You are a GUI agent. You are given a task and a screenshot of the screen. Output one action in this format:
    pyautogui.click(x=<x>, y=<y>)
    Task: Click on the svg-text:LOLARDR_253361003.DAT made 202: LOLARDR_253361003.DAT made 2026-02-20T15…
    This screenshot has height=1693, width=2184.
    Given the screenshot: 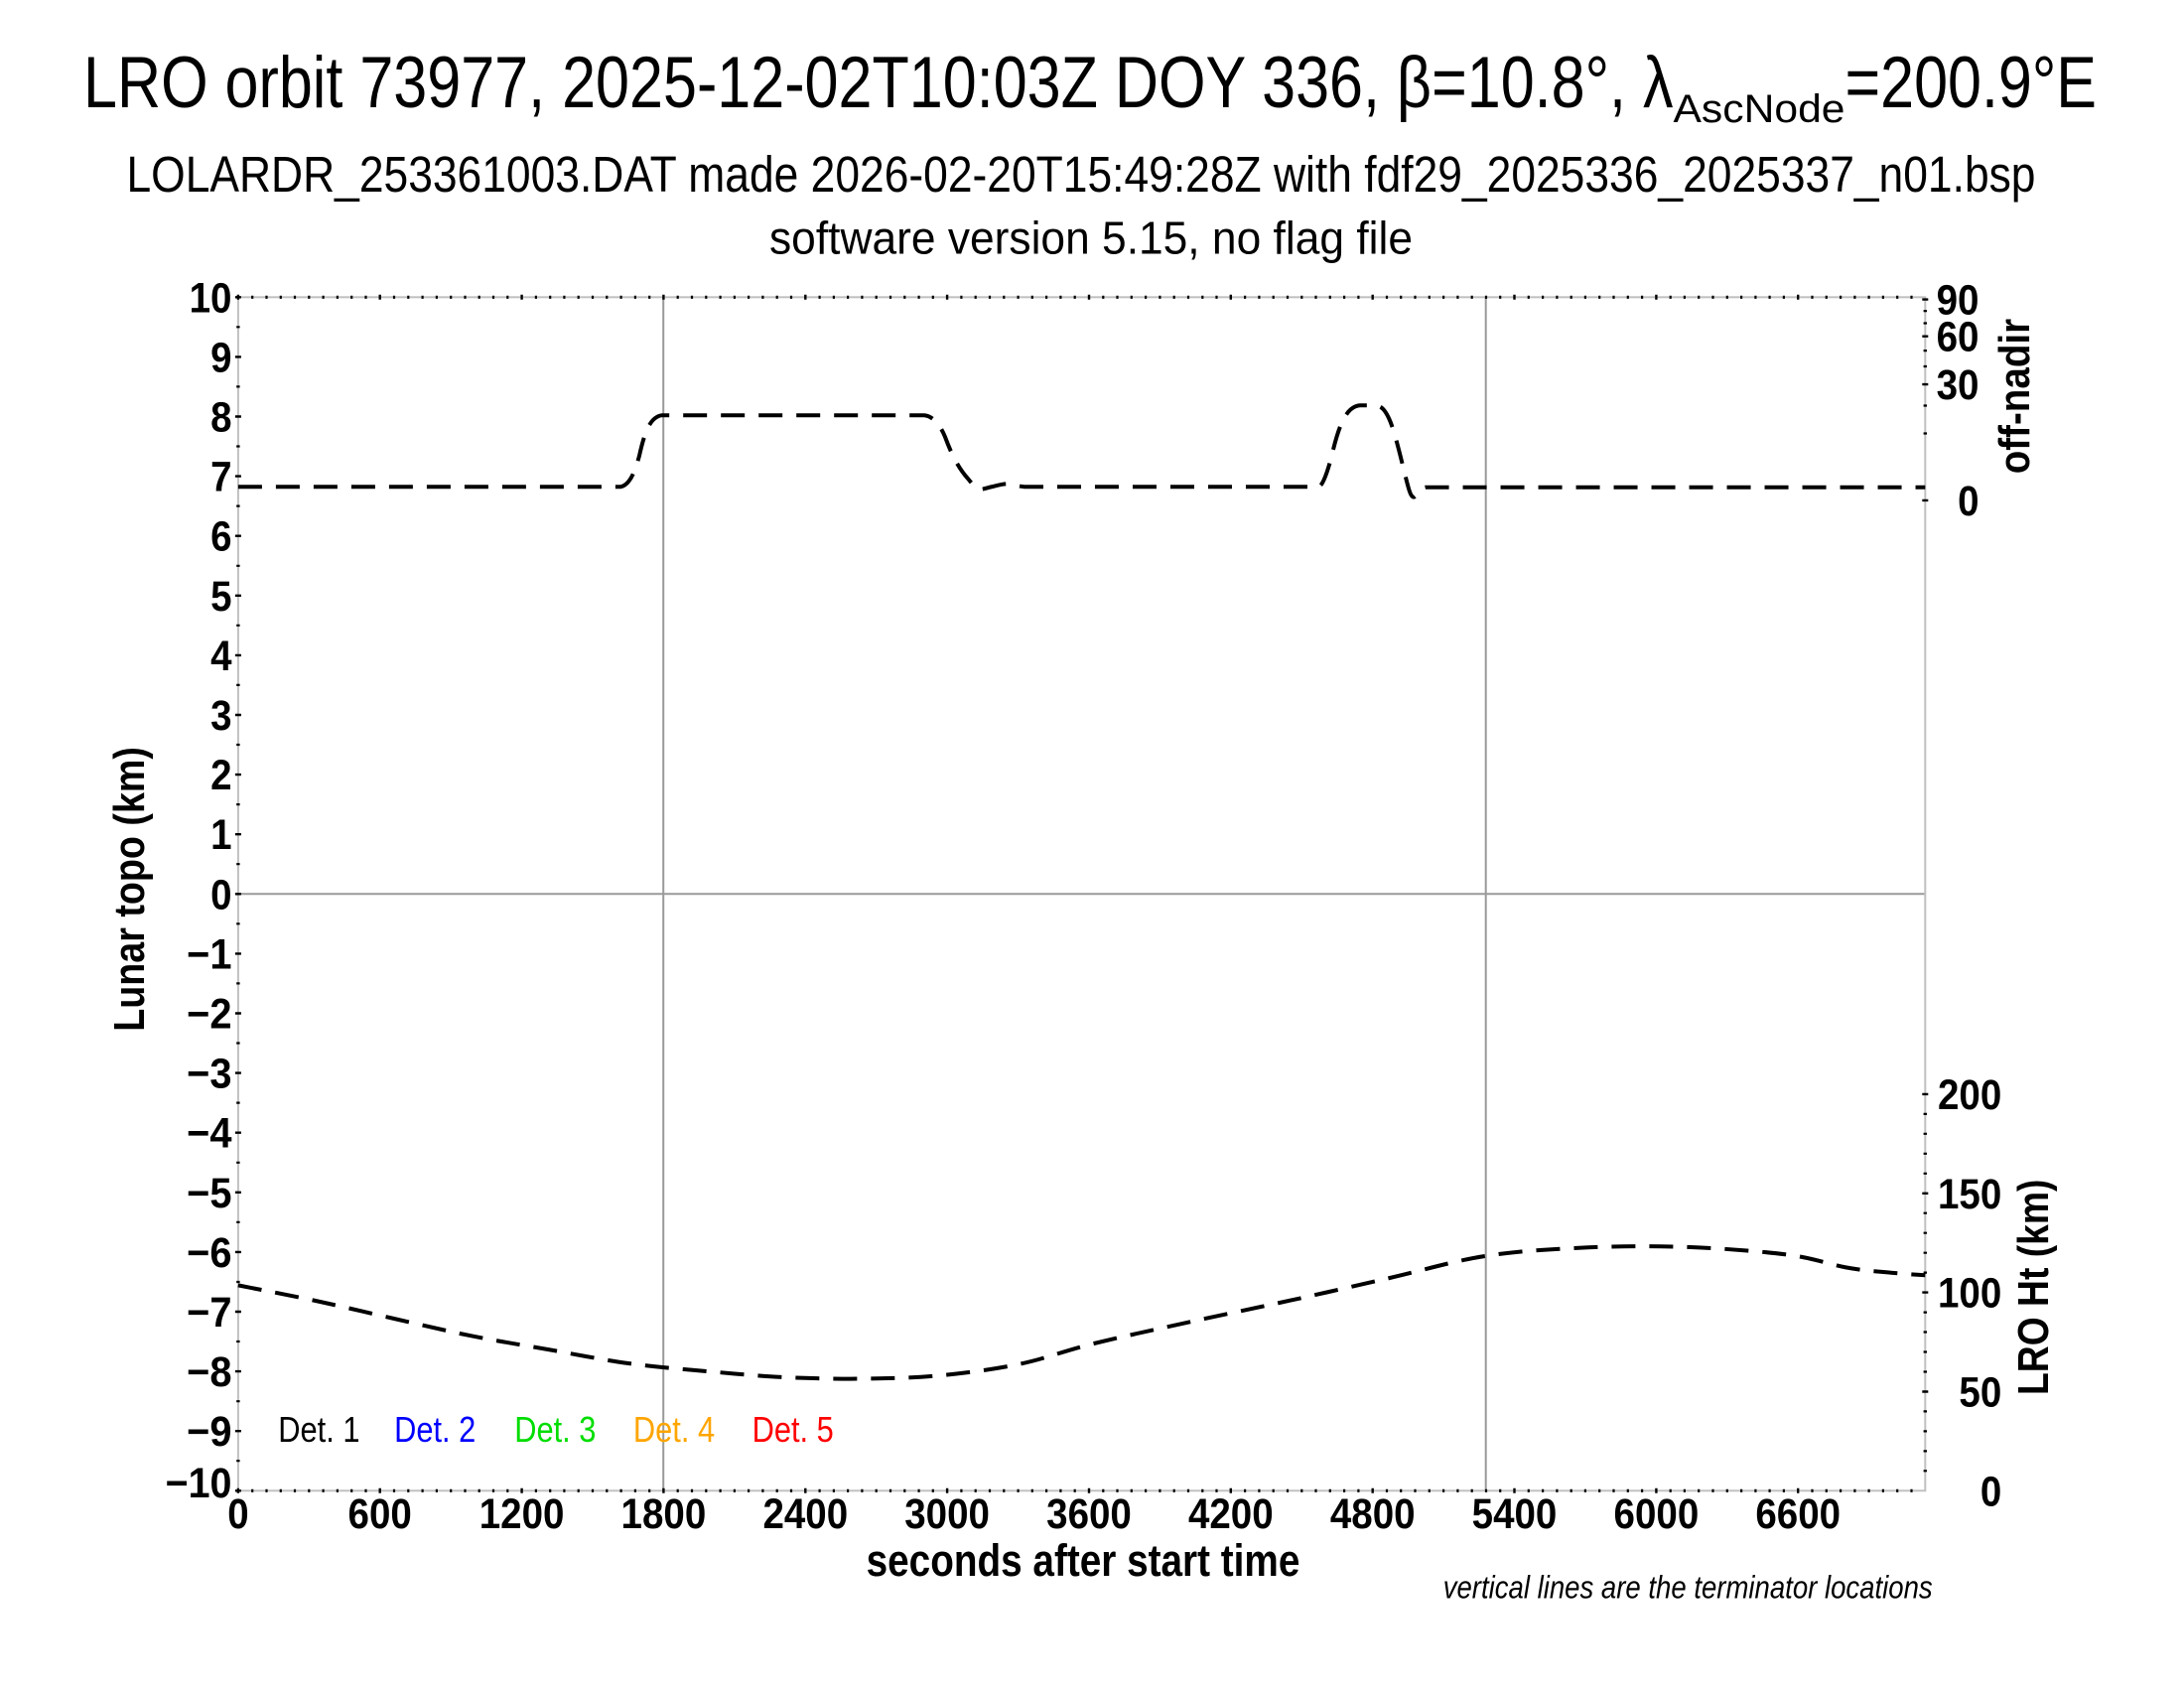 What is the action you would take?
    pyautogui.click(x=1081, y=174)
    